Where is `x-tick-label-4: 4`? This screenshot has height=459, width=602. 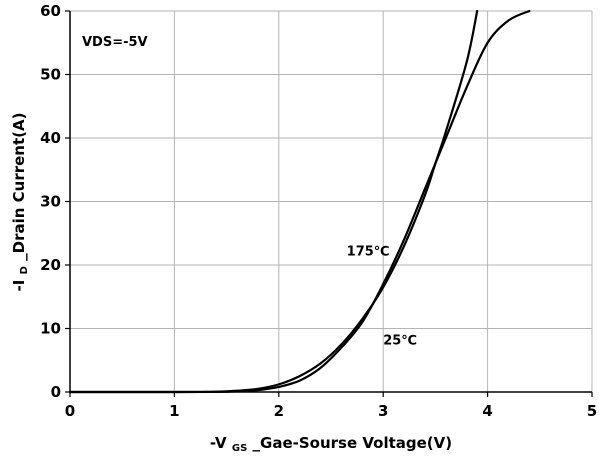
x-tick-label-4: 4 is located at coordinates (487, 411).